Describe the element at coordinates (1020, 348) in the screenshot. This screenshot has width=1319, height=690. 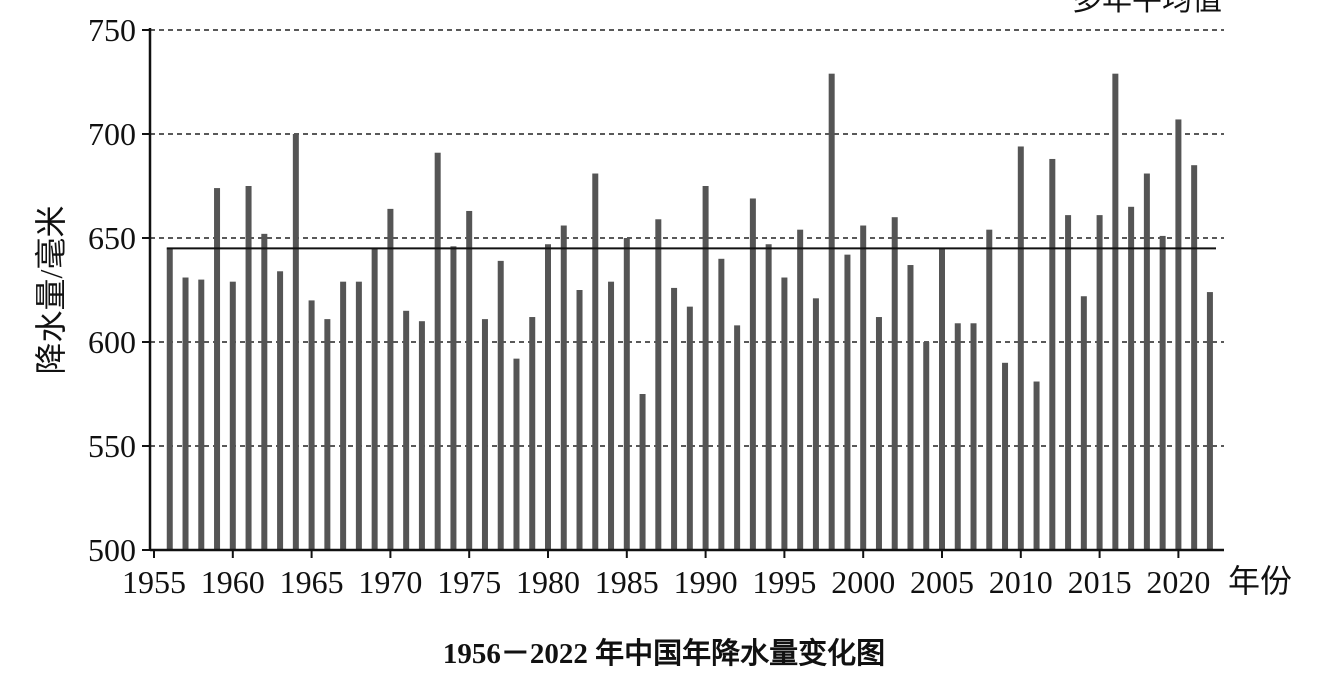
I see `bar-2010` at that location.